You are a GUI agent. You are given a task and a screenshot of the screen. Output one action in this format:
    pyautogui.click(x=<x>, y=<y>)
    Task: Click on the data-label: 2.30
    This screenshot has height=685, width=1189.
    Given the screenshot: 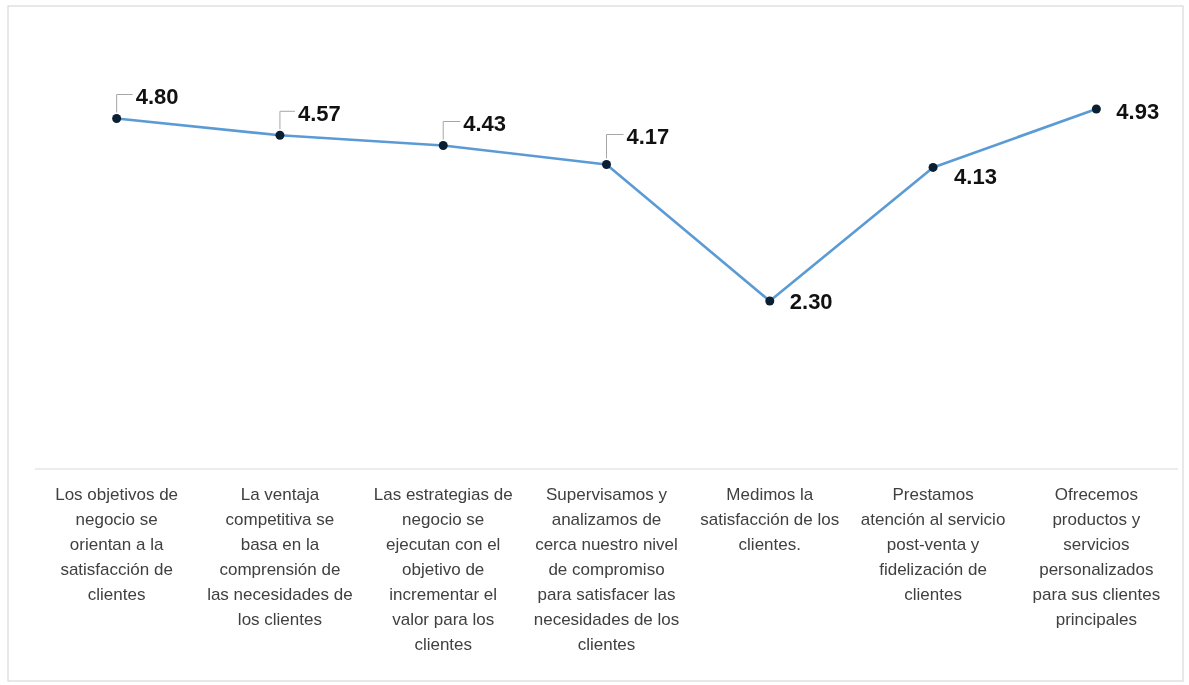 What is the action you would take?
    pyautogui.click(x=811, y=301)
    